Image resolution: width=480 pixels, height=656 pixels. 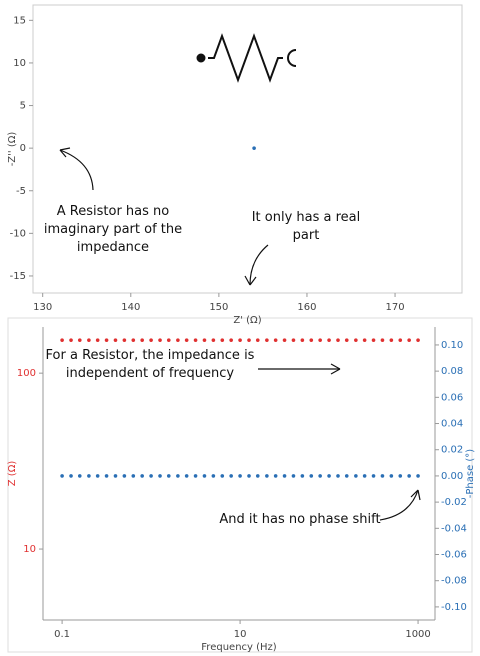 What do you see at coordinates (130, 307) in the screenshot?
I see `x-tick-label: 140` at bounding box center [130, 307].